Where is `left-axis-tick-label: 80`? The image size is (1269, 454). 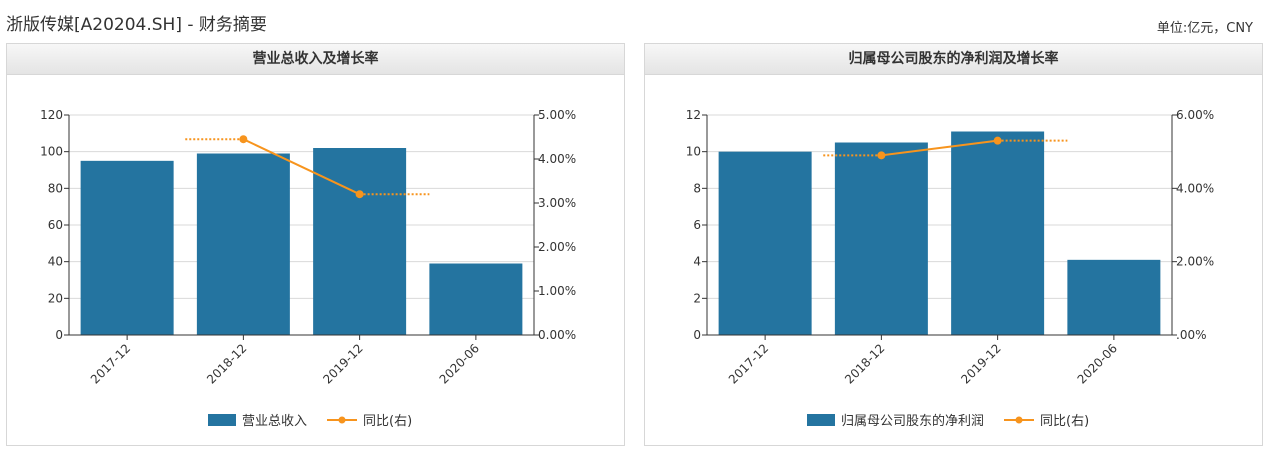 left-axis-tick-label: 80 is located at coordinates (55, 188).